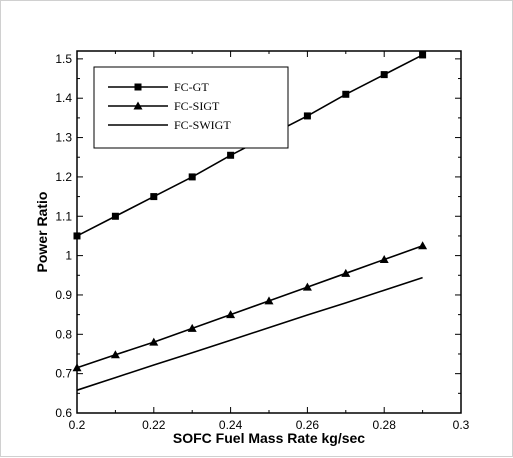 The width and height of the screenshot is (513, 458). Describe the element at coordinates (269, 438) in the screenshot. I see `x-axis-title: SOFC Fuel Mass Rate kg/sec` at that location.